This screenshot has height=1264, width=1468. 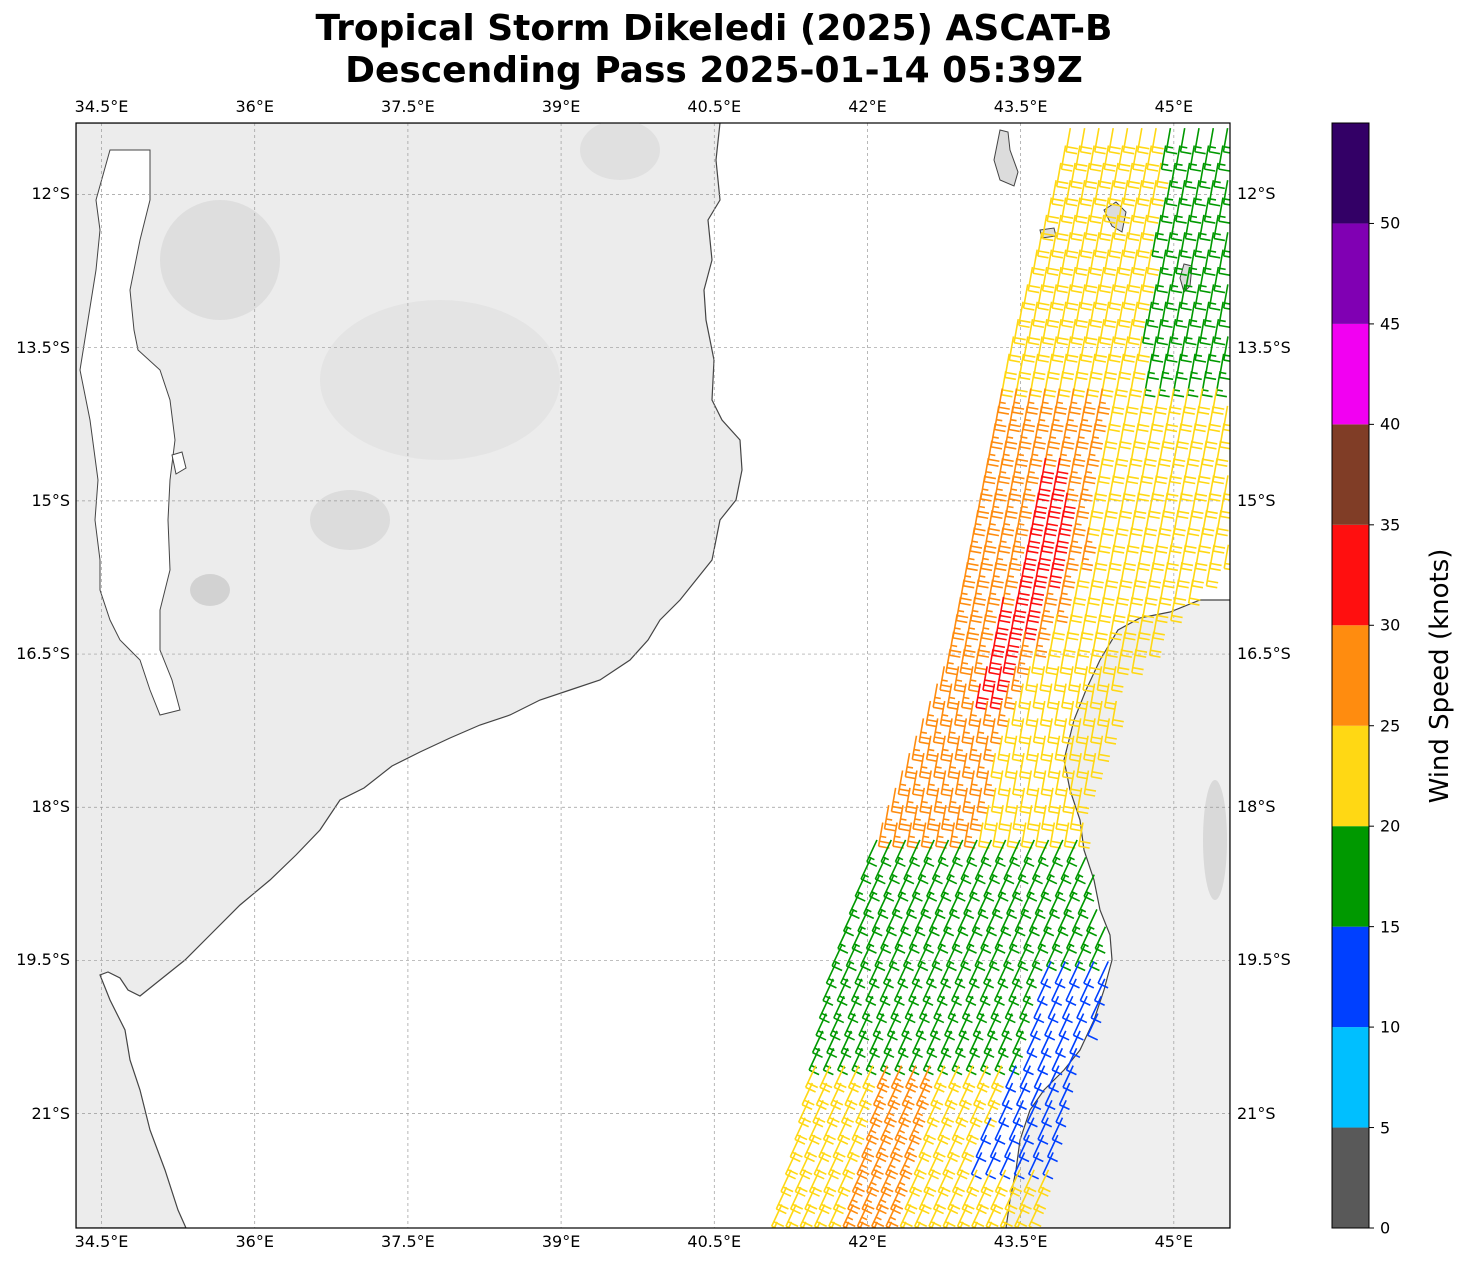 I want to click on lon-tick-label: 43.5°E, so click(x=1020, y=1241).